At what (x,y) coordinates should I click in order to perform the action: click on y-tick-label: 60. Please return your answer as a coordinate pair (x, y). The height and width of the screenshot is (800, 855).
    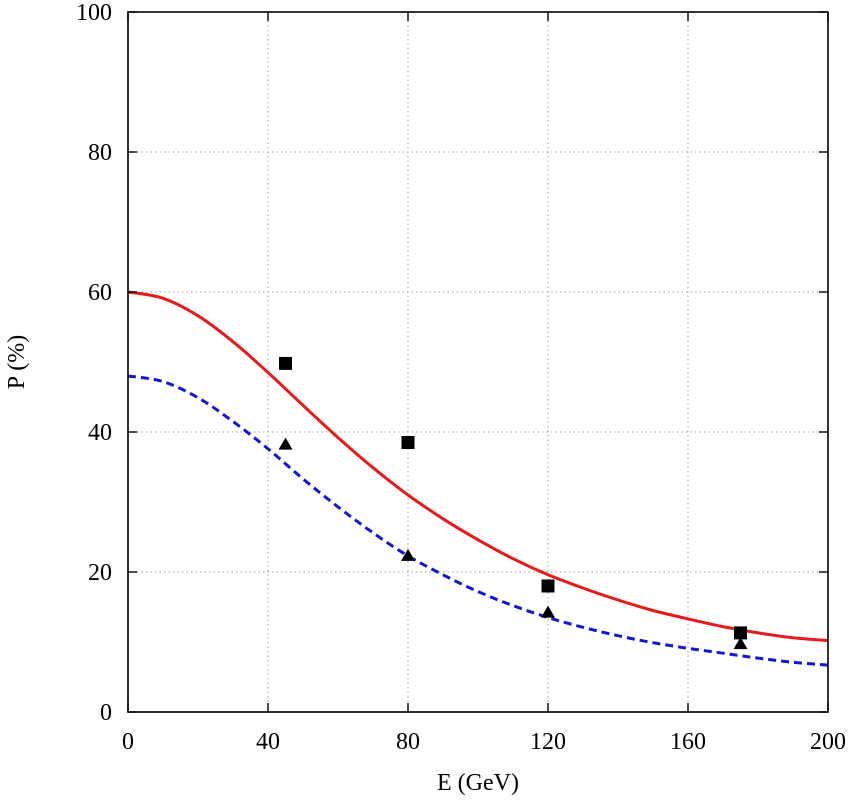
    Looking at the image, I should click on (100, 293).